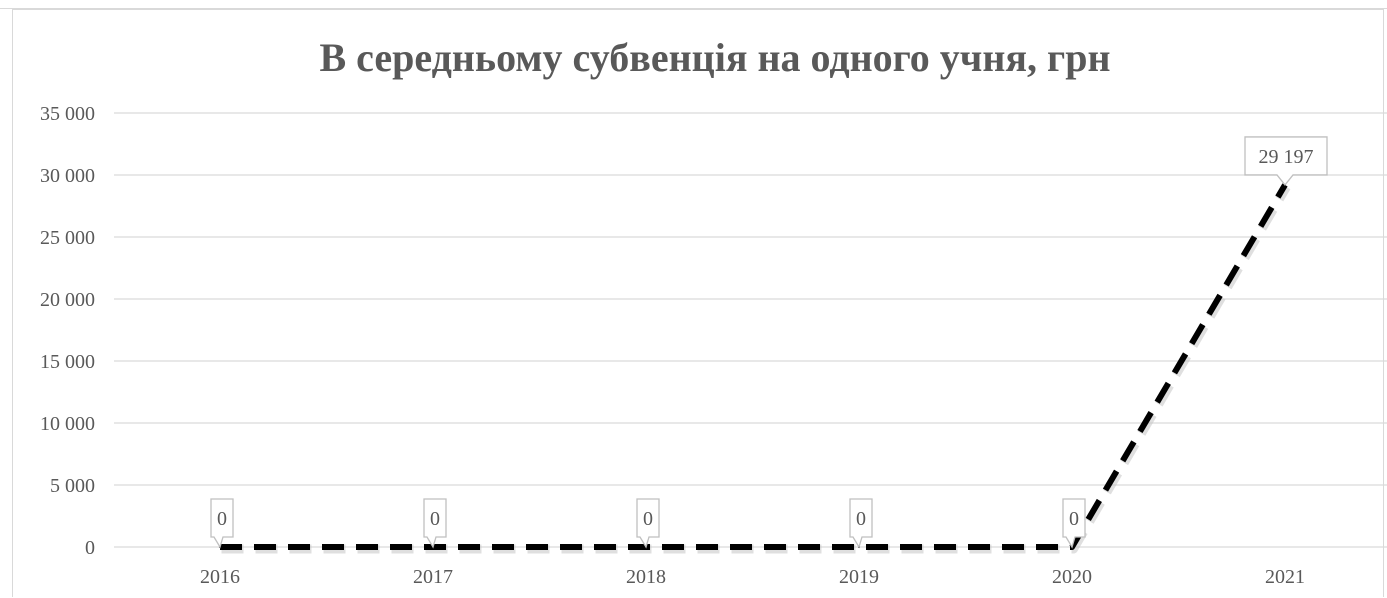 Image resolution: width=1387 pixels, height=598 pixels. What do you see at coordinates (72, 486) in the screenshot?
I see `y-tick-label: 5 000` at bounding box center [72, 486].